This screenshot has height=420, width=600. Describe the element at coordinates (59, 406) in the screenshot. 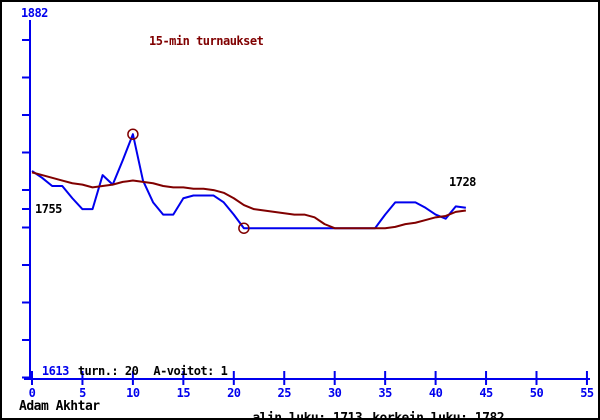

I see `player-name: Adam Akhtar` at that location.